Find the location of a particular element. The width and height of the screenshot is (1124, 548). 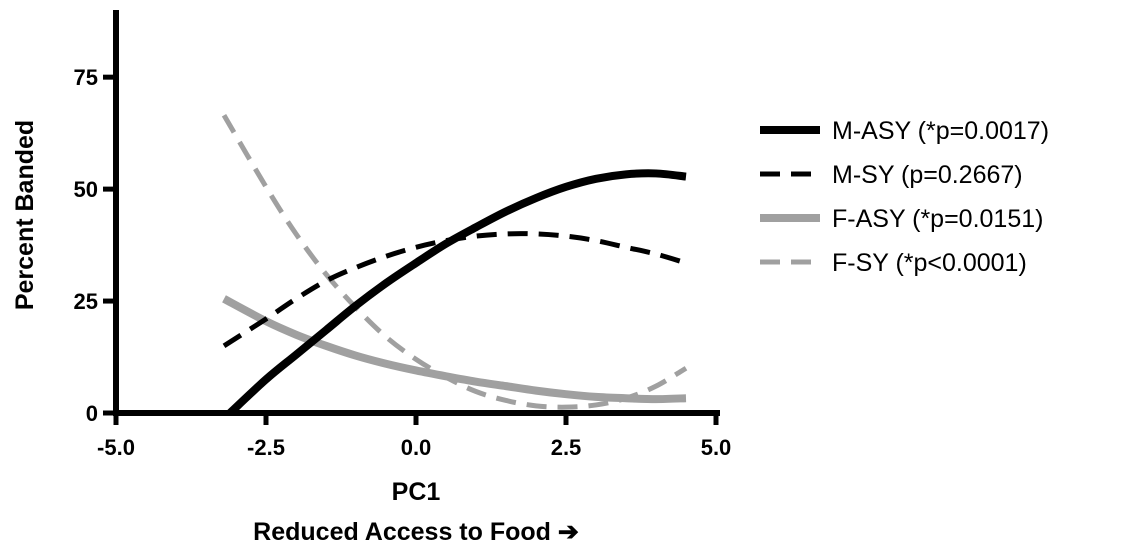

y-tick-label: 50 is located at coordinates (86, 189).